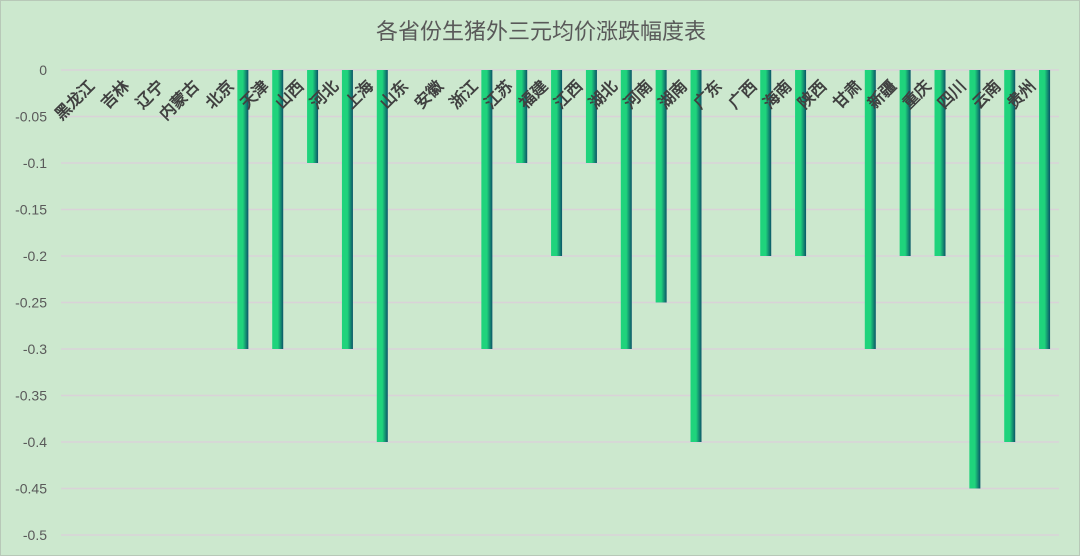  Describe the element at coordinates (278, 209) in the screenshot. I see `bar-天津` at that location.